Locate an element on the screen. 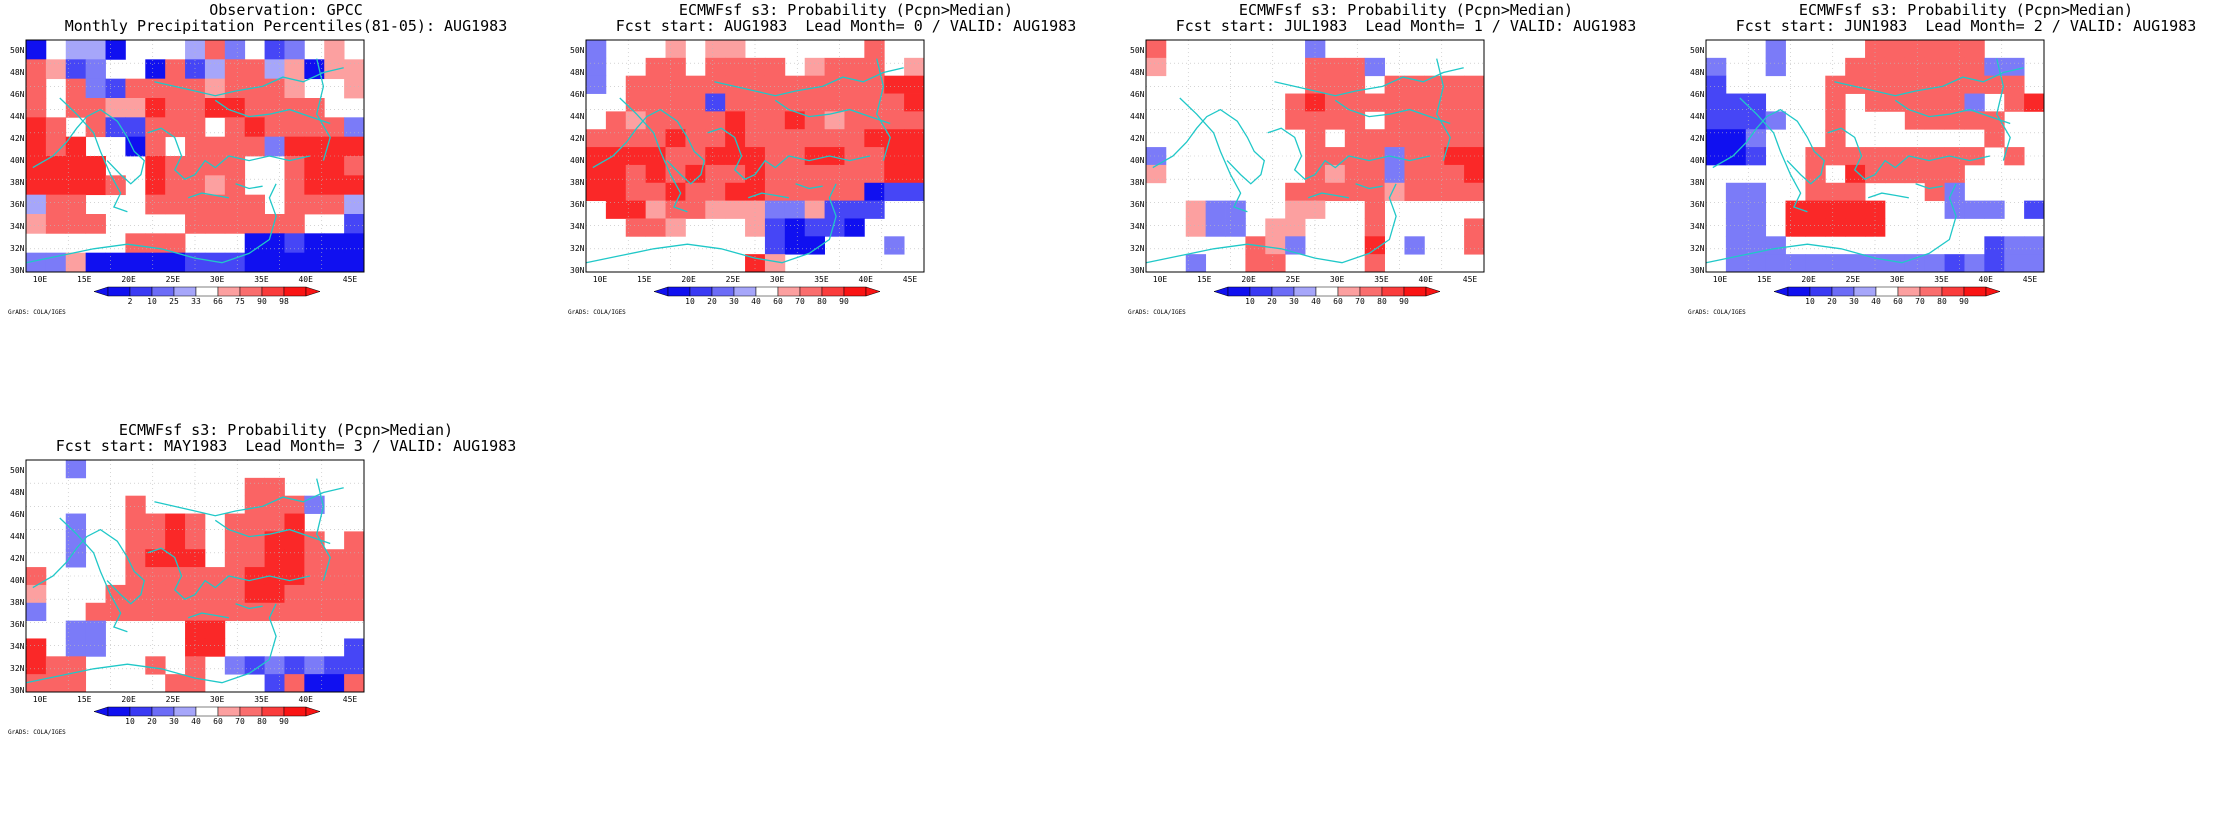  x-tick-label: 30E is located at coordinates (217, 279).